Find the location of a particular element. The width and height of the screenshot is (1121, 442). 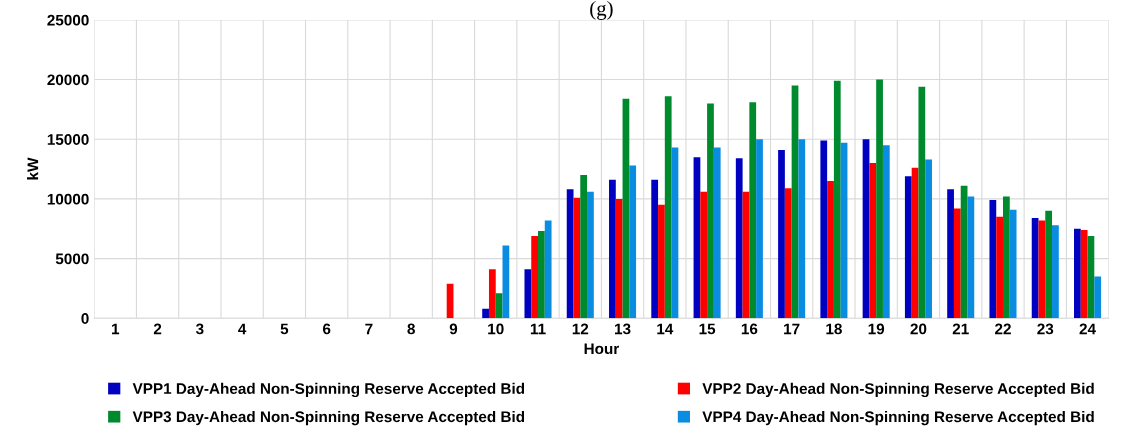

legend-label: VPP4 Day-Ahead Non-Spinning Reserve Accepted Bid is located at coordinates (898, 418).